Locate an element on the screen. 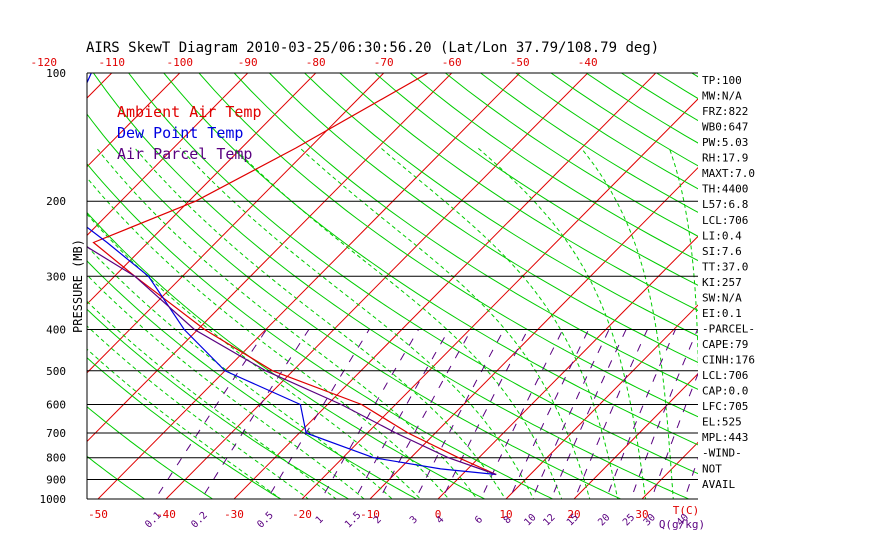  pressure-tick-label: 800 is located at coordinates (56, 458).